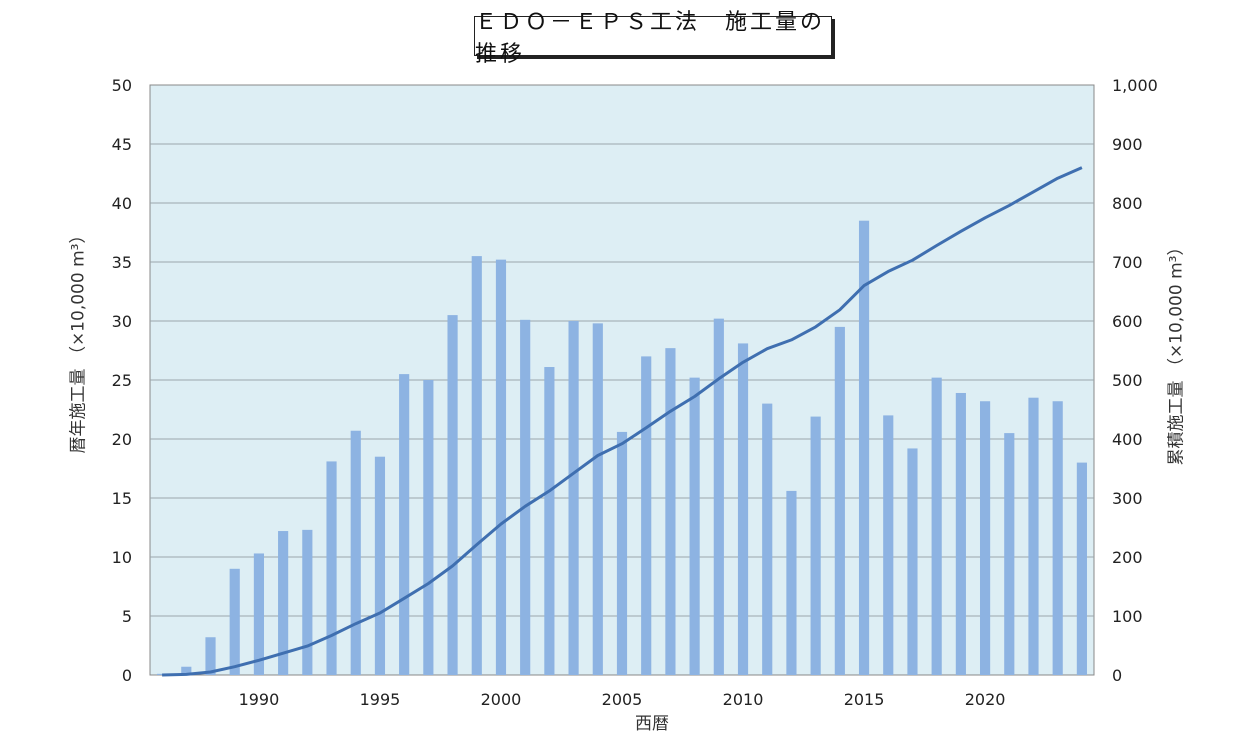 Image resolution: width=1250 pixels, height=750 pixels. Describe the element at coordinates (122, 439) in the screenshot. I see `left-tick-label: 20` at that location.